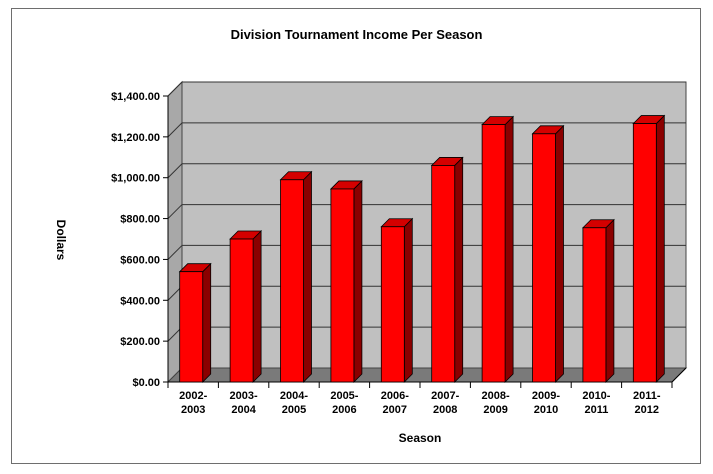  I want to click on x-tick-label: 2012, so click(647, 410).